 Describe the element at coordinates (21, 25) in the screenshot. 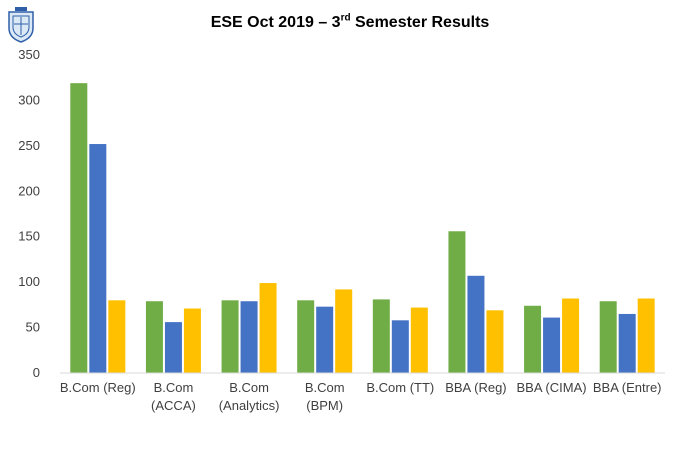

I see `college-crest-icon` at that location.